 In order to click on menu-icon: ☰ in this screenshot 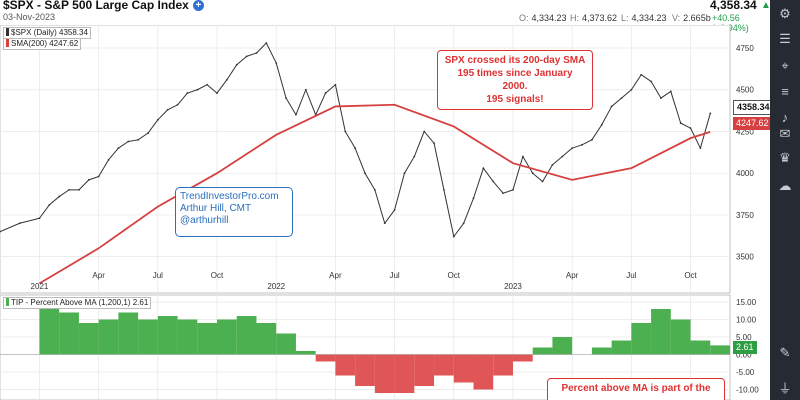, I will do `click(785, 38)`.